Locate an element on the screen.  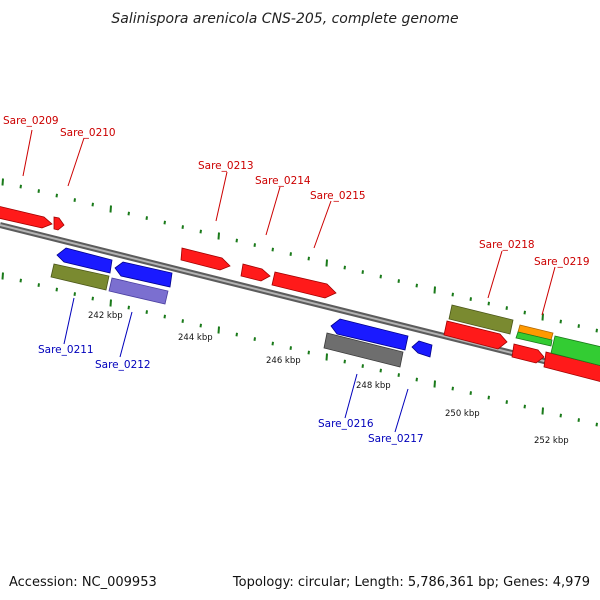
lower-features is located at coordinates (227, 315).